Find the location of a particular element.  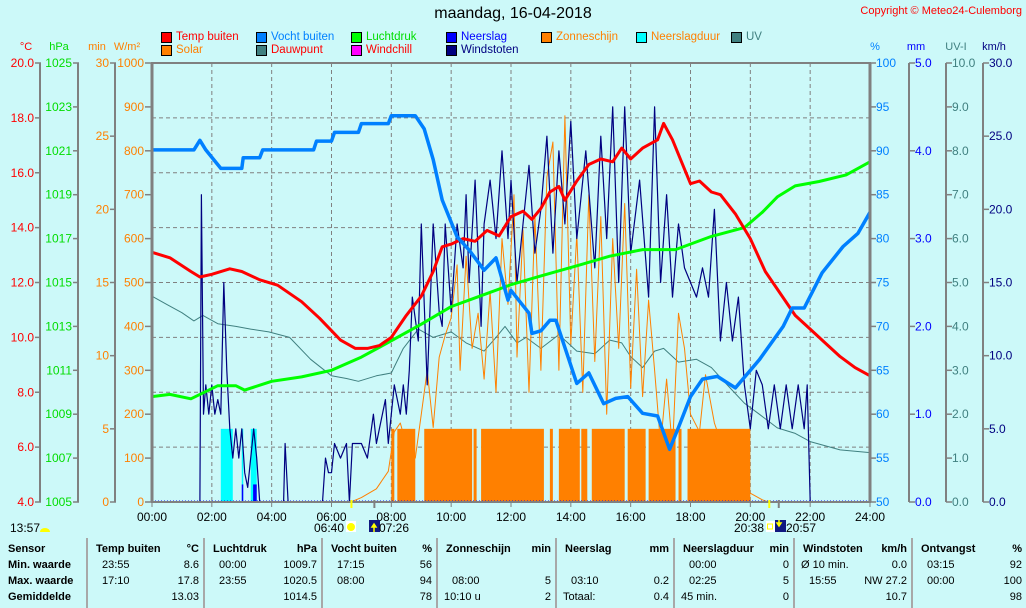

cell-time: 02:25 is located at coordinates (703, 581).